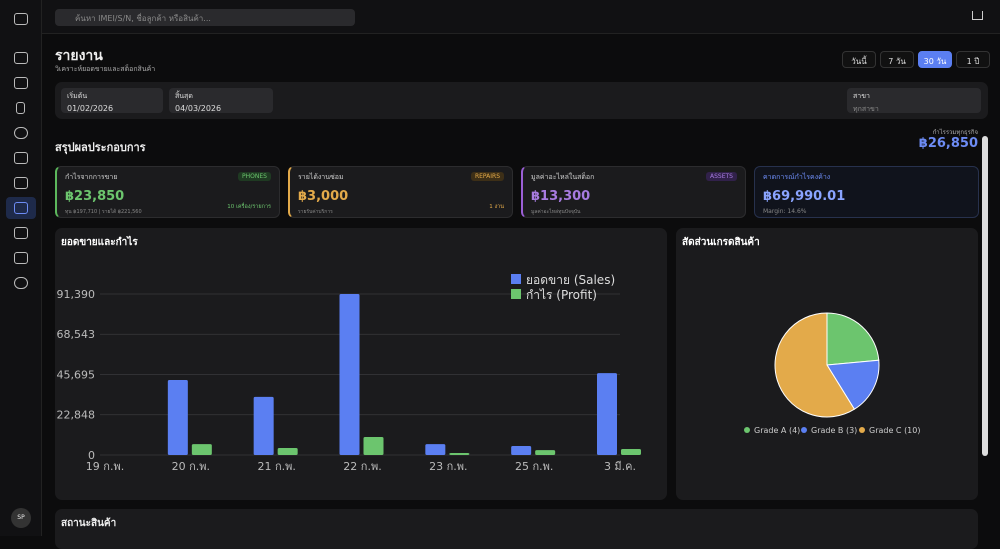  Describe the element at coordinates (76, 334) in the screenshot. I see `y-tick-label: 68,543` at that location.